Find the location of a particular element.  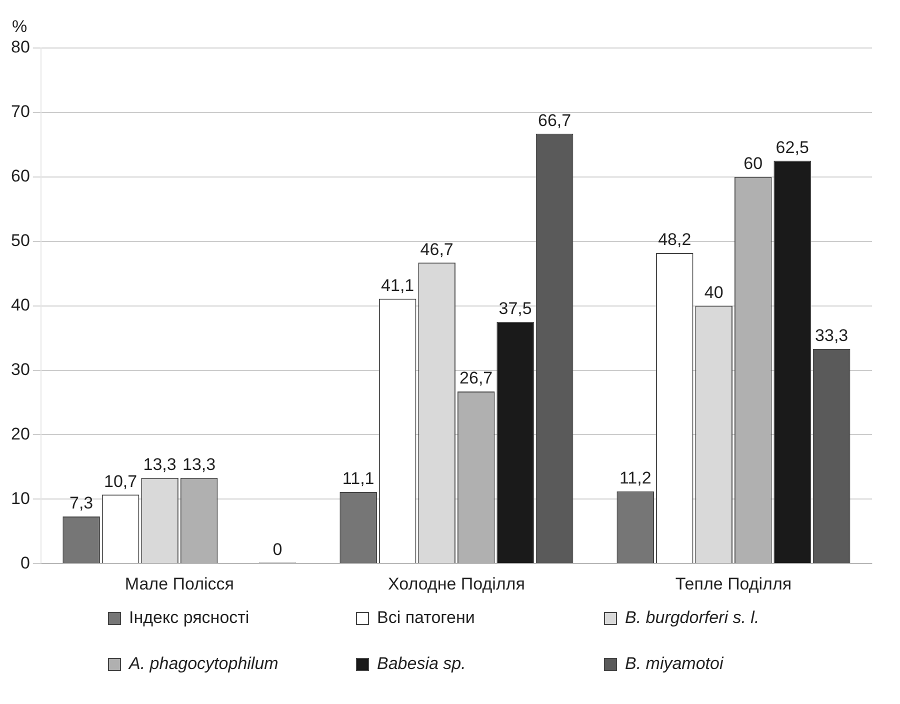

data-label: 60 is located at coordinates (753, 164).